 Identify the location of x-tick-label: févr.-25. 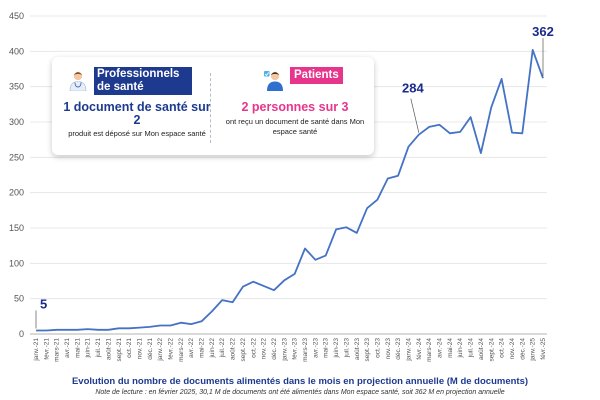
(543, 349).